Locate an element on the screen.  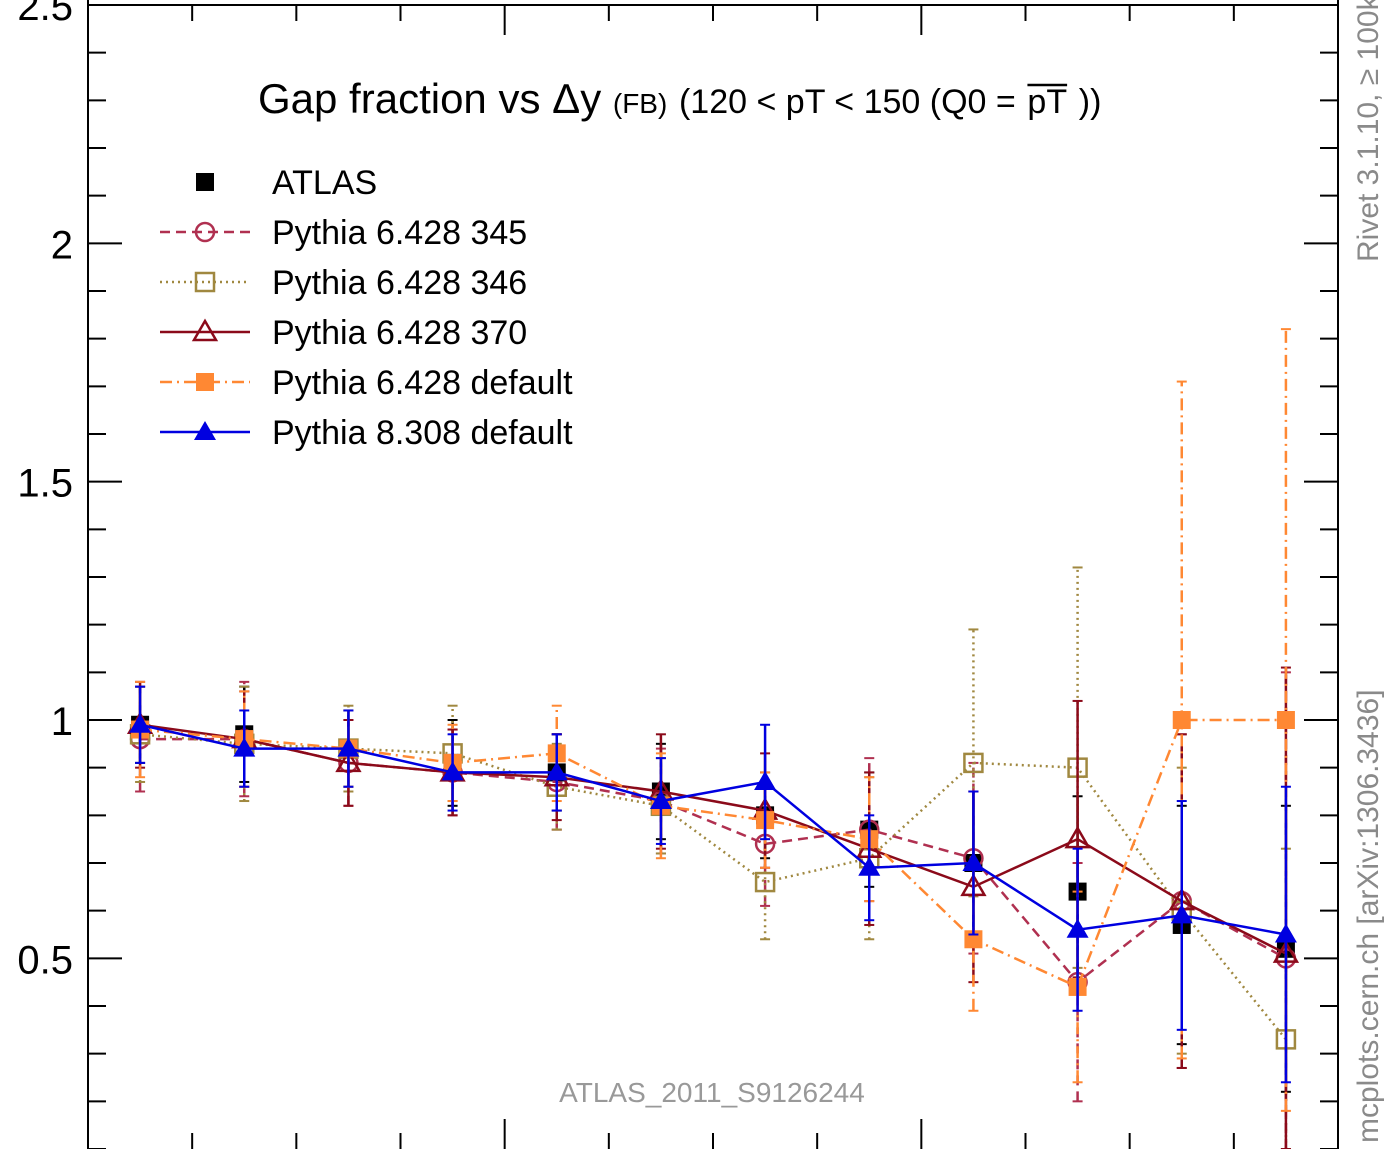
y-tick-label: 2.5 is located at coordinates (45, 14).